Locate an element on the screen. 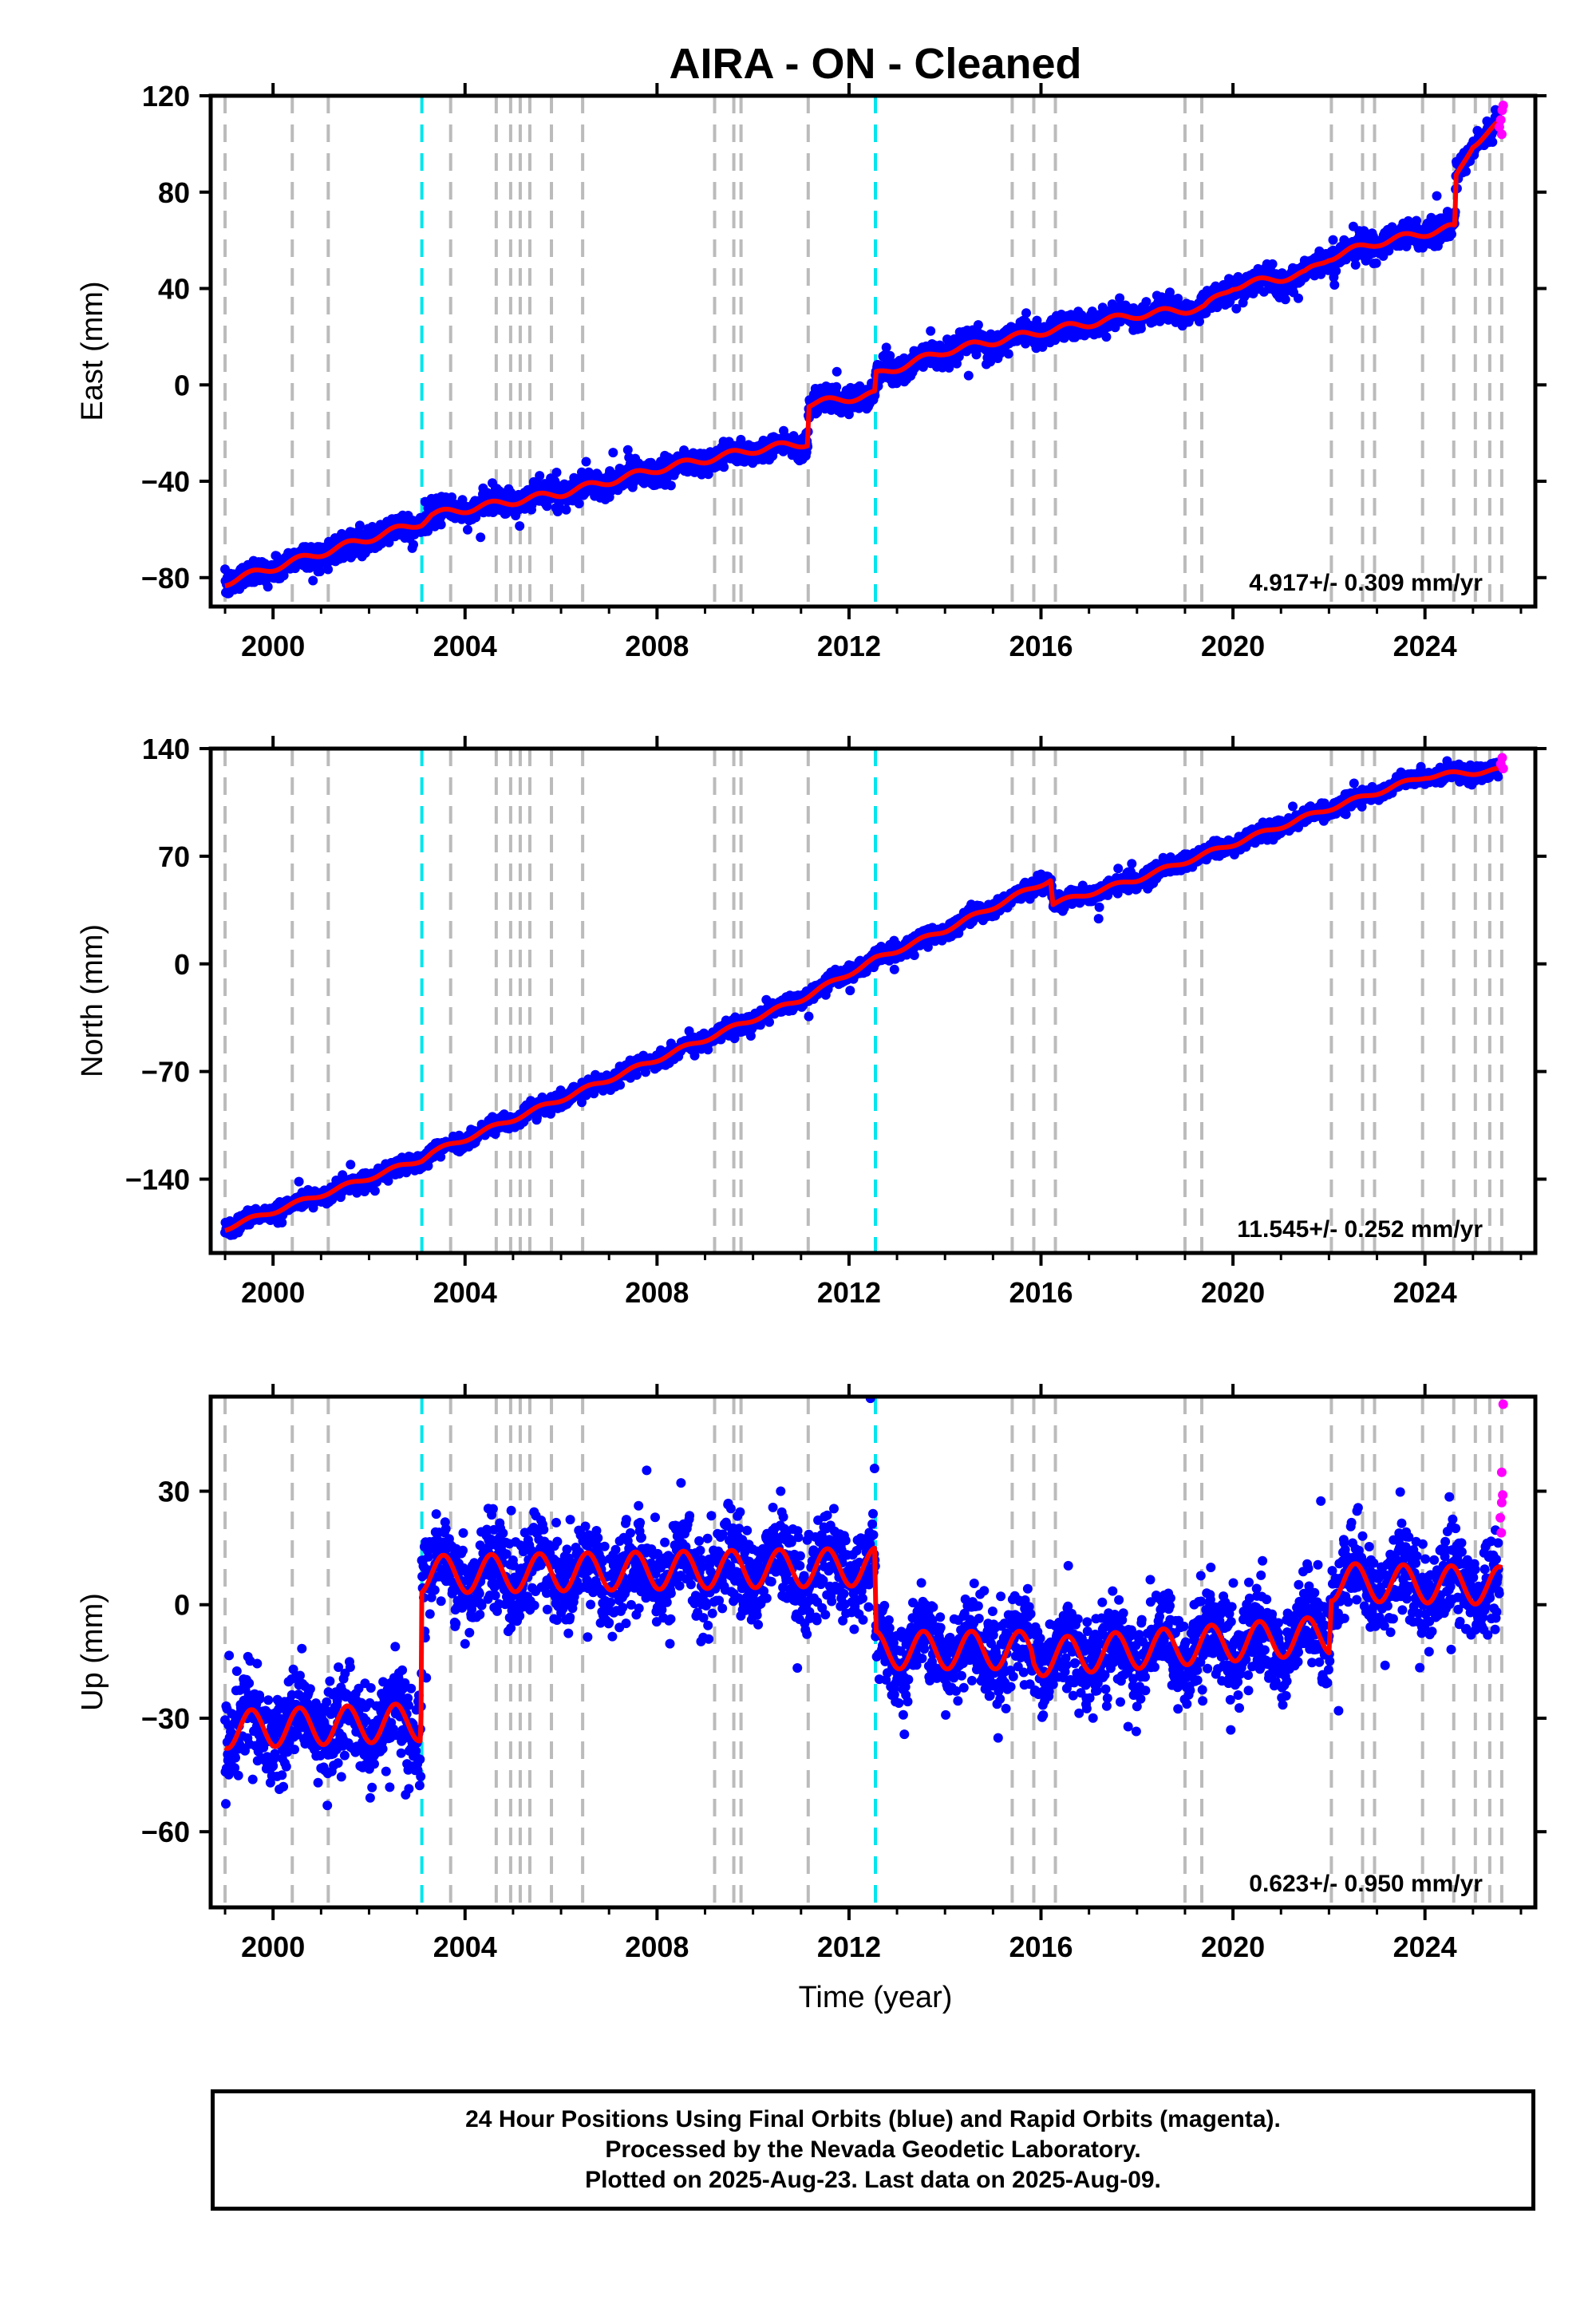 The height and width of the screenshot is (2316, 1596). east-y-tick-label: −40 is located at coordinates (165, 481).